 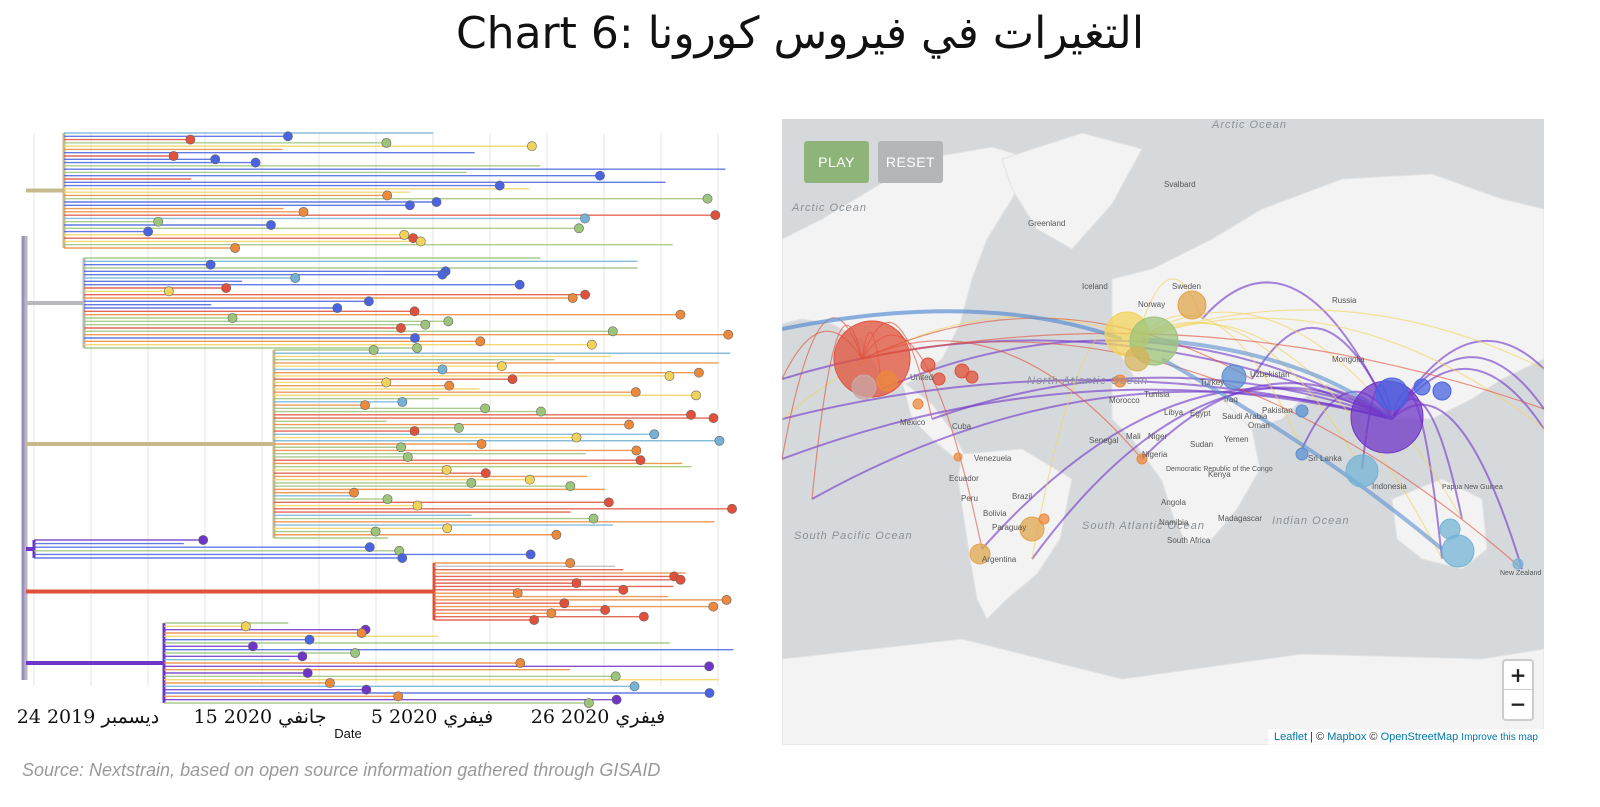 I want to click on ocean-label-arctic-2: Arctic Ocean, so click(x=829, y=208).